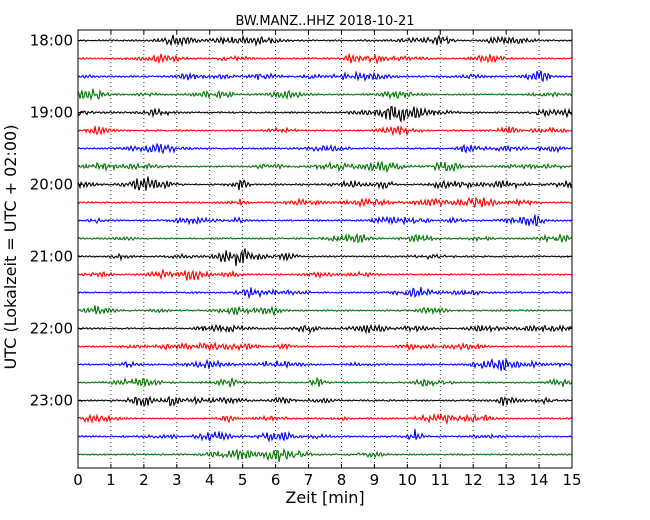  Describe the element at coordinates (473, 480) in the screenshot. I see `x-tick-label: 12` at that location.